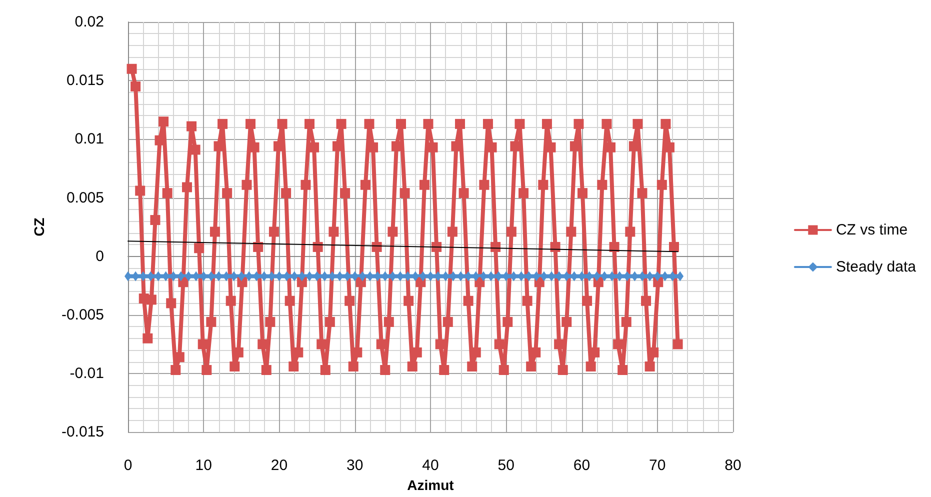 This screenshot has height=497, width=931. I want to click on x-tick-label: 30, so click(355, 465).